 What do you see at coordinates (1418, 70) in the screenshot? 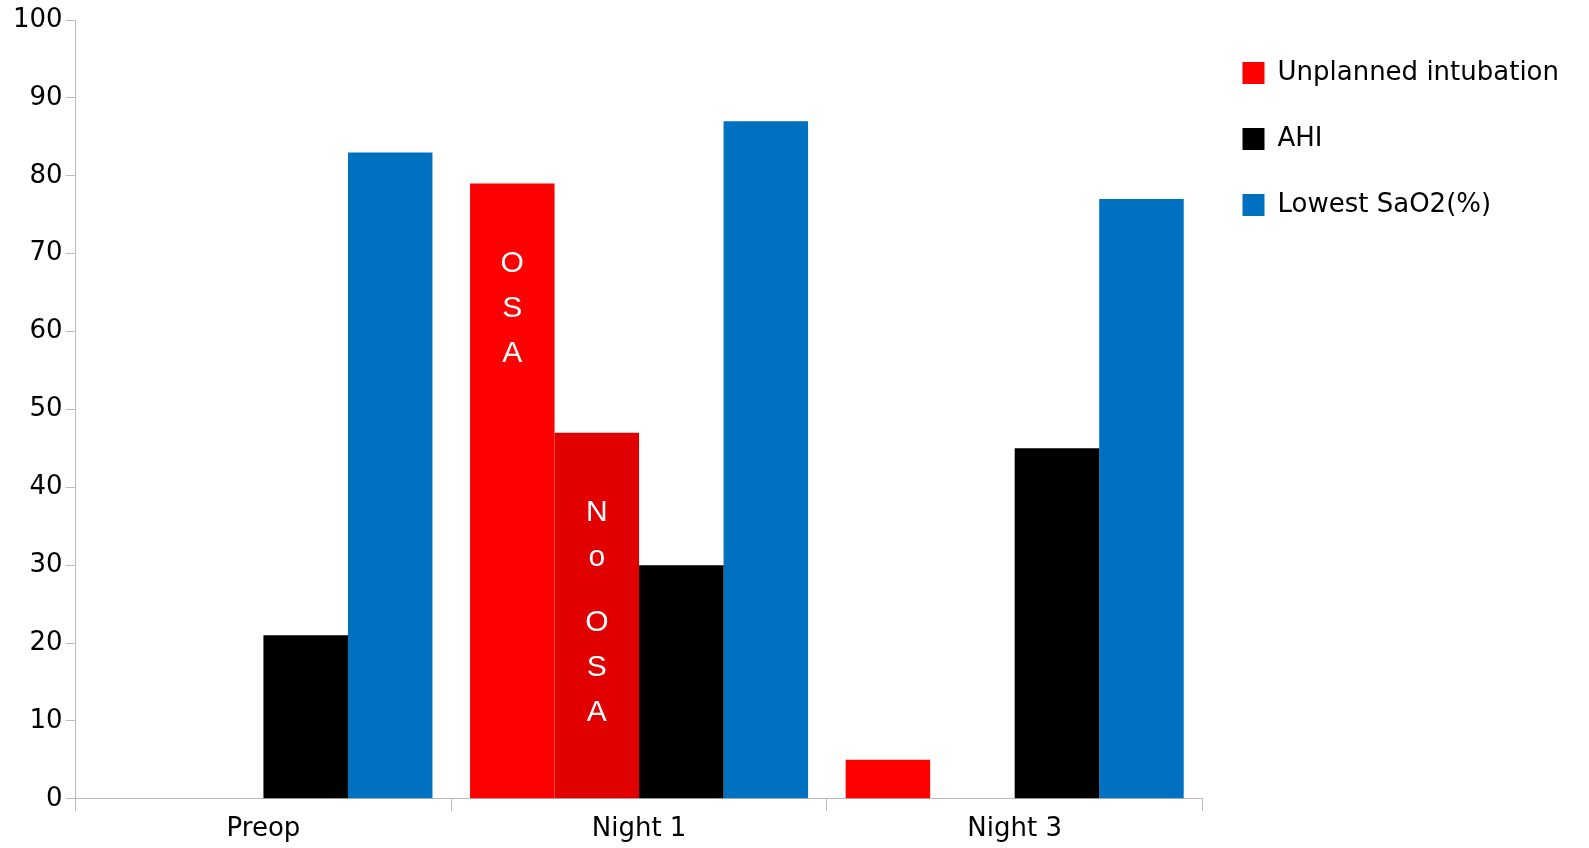
I see `legend-label: Unplanned intubation` at bounding box center [1418, 70].